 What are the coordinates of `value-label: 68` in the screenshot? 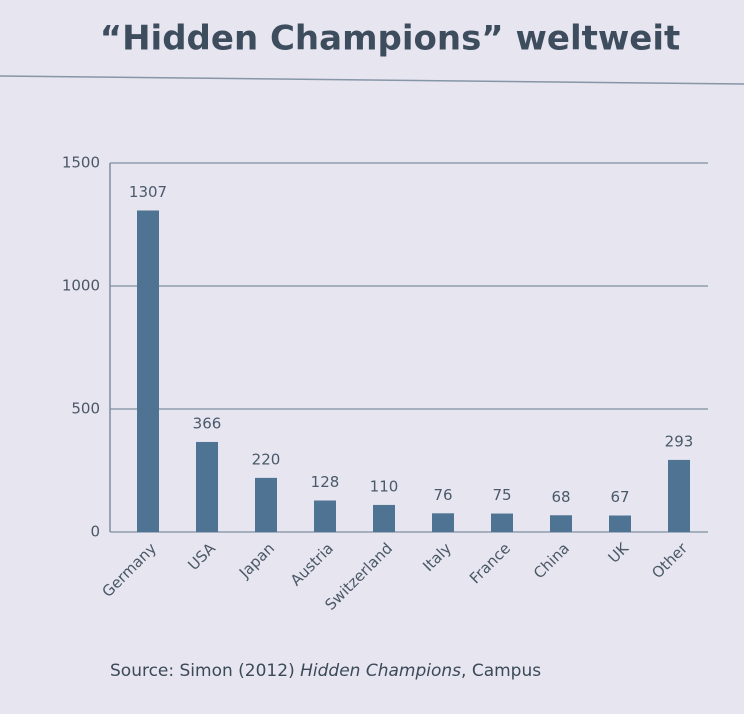 It's located at (560, 497).